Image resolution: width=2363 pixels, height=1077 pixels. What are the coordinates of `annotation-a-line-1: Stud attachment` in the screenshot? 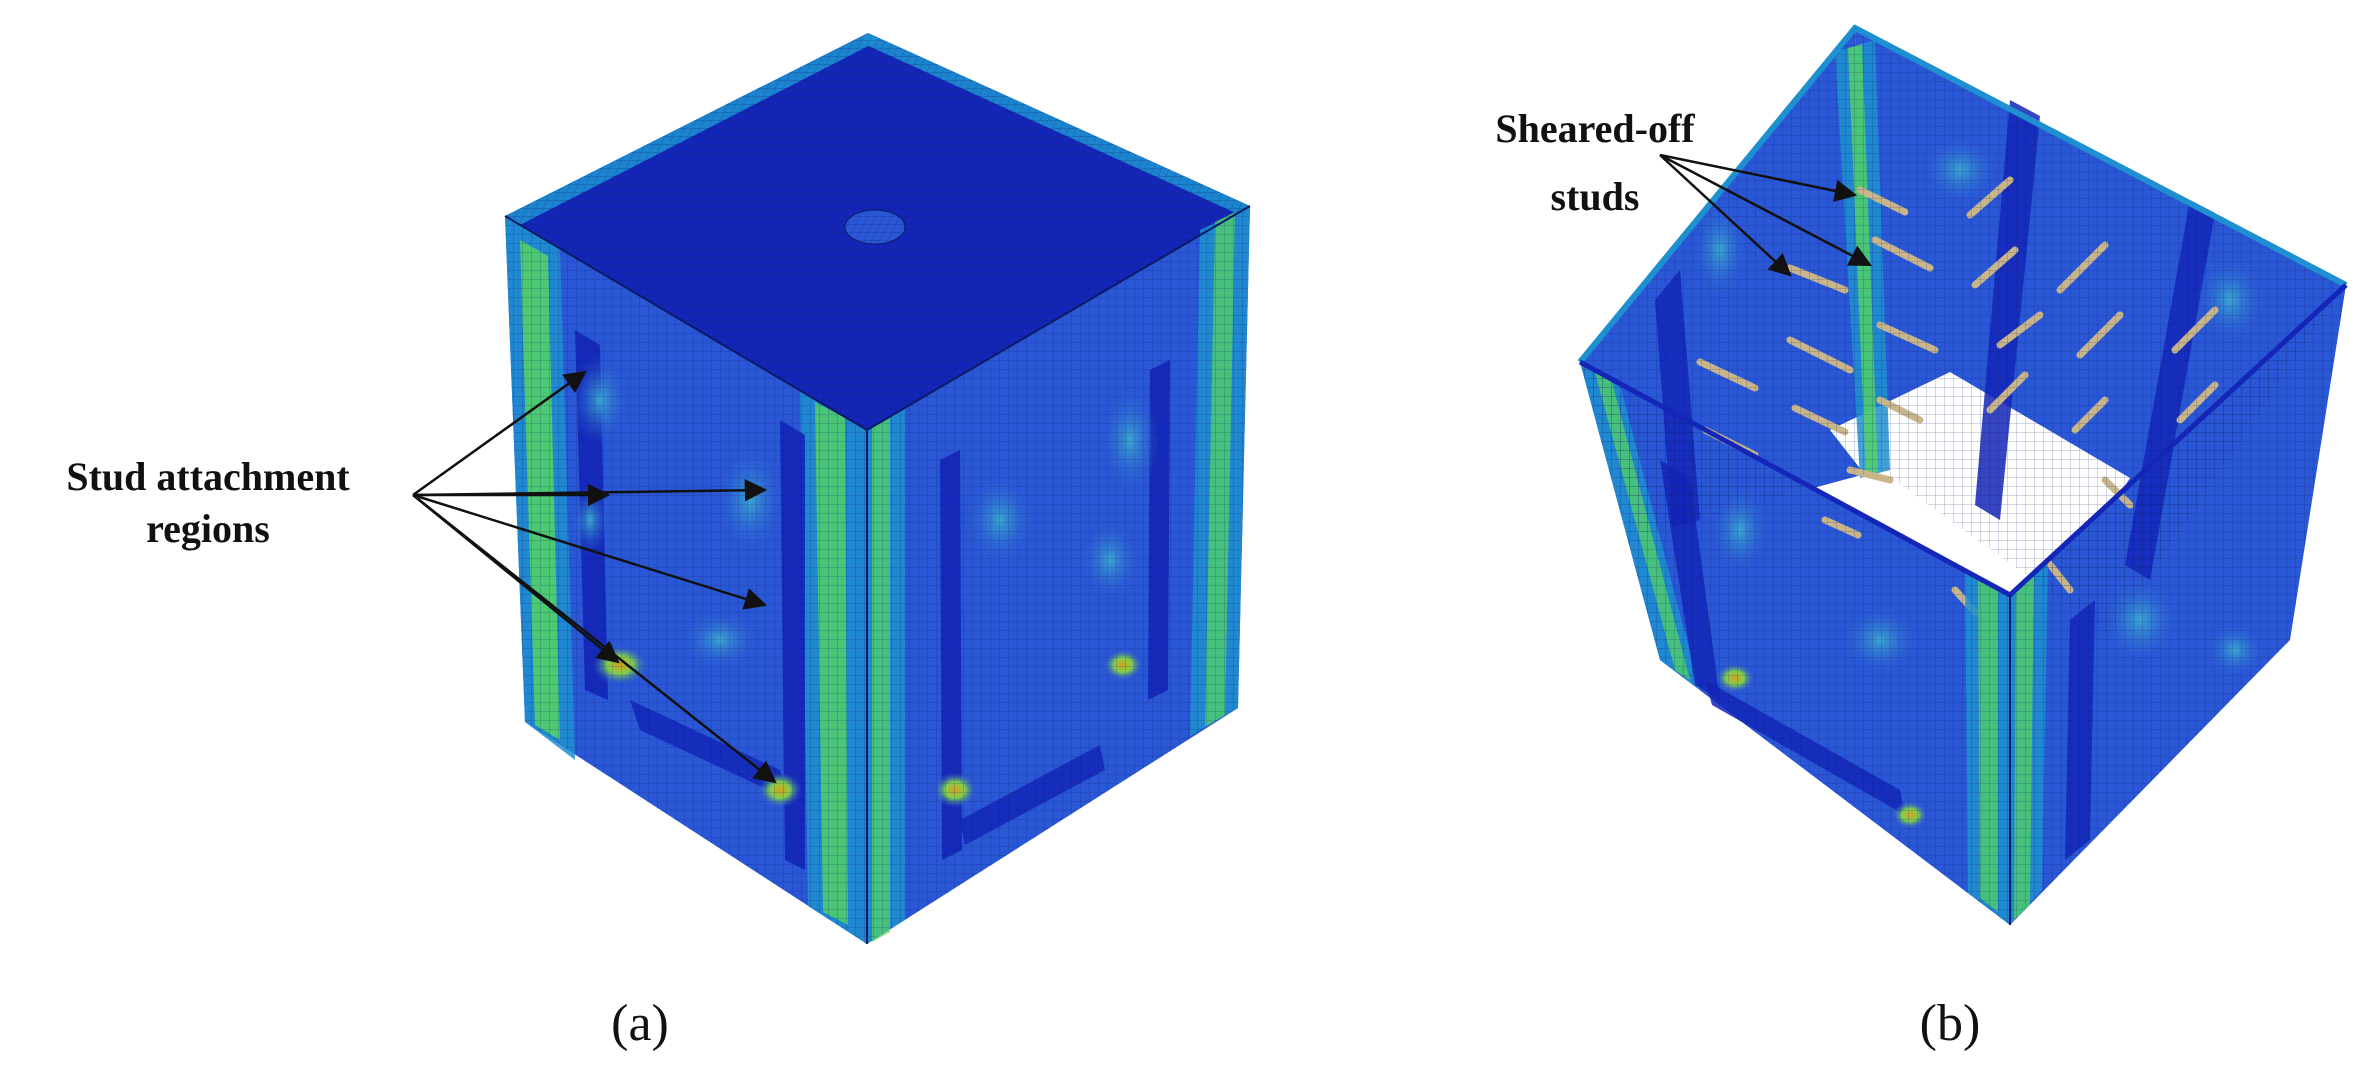 It's located at (208, 476).